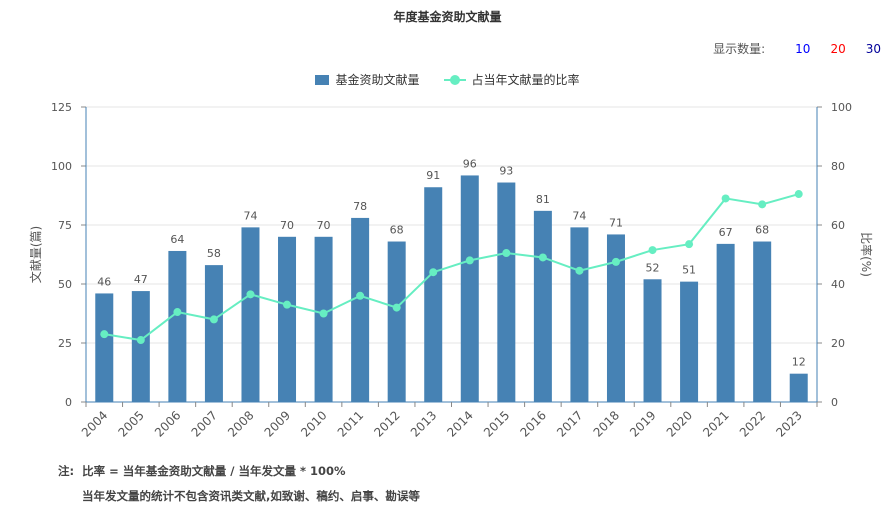  What do you see at coordinates (94, 423) in the screenshot?
I see `x-tick-label: 2004` at bounding box center [94, 423].